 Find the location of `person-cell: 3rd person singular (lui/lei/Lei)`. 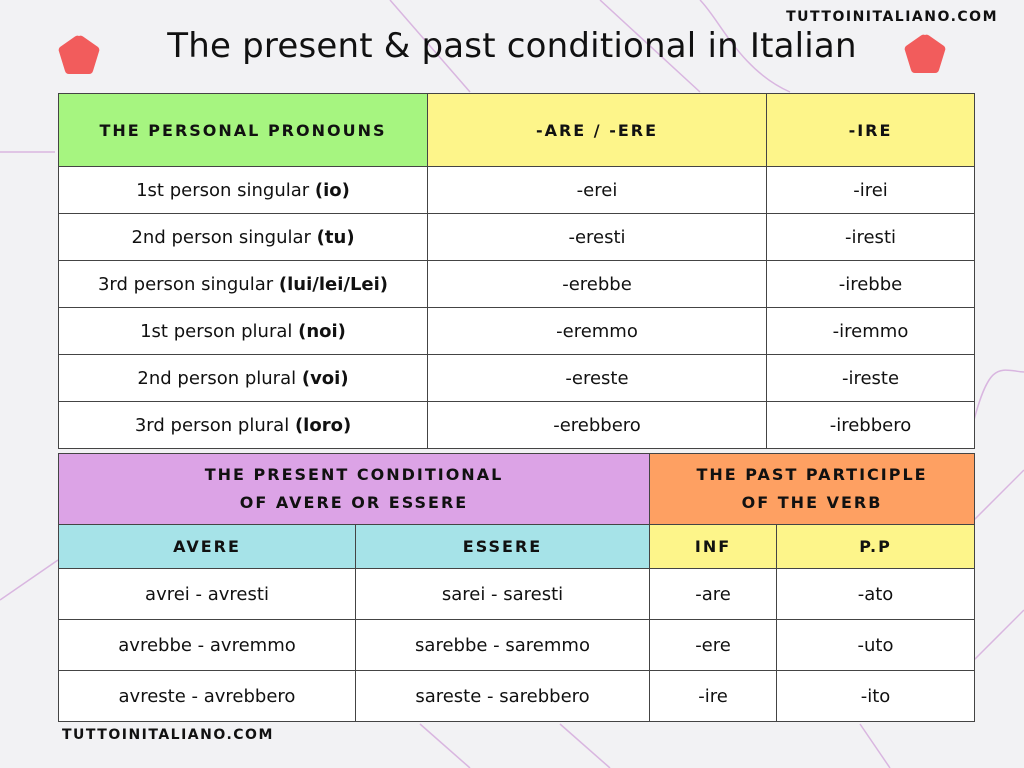

person-cell: 3rd person singular (lui/lei/Lei) is located at coordinates (243, 284).